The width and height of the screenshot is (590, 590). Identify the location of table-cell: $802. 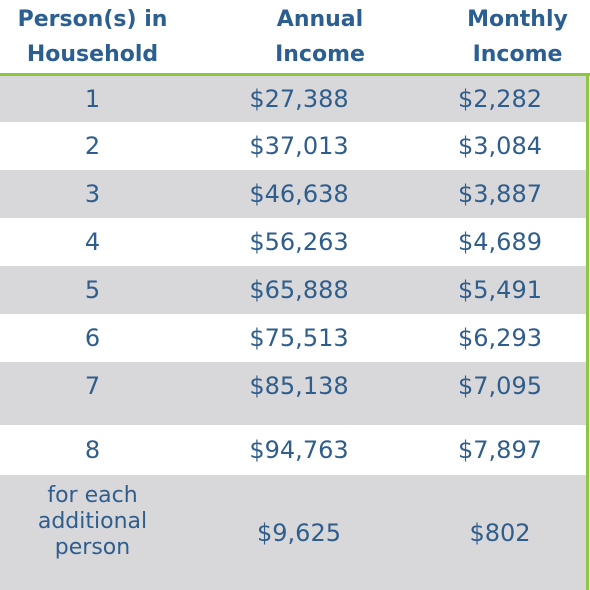
(500, 532).